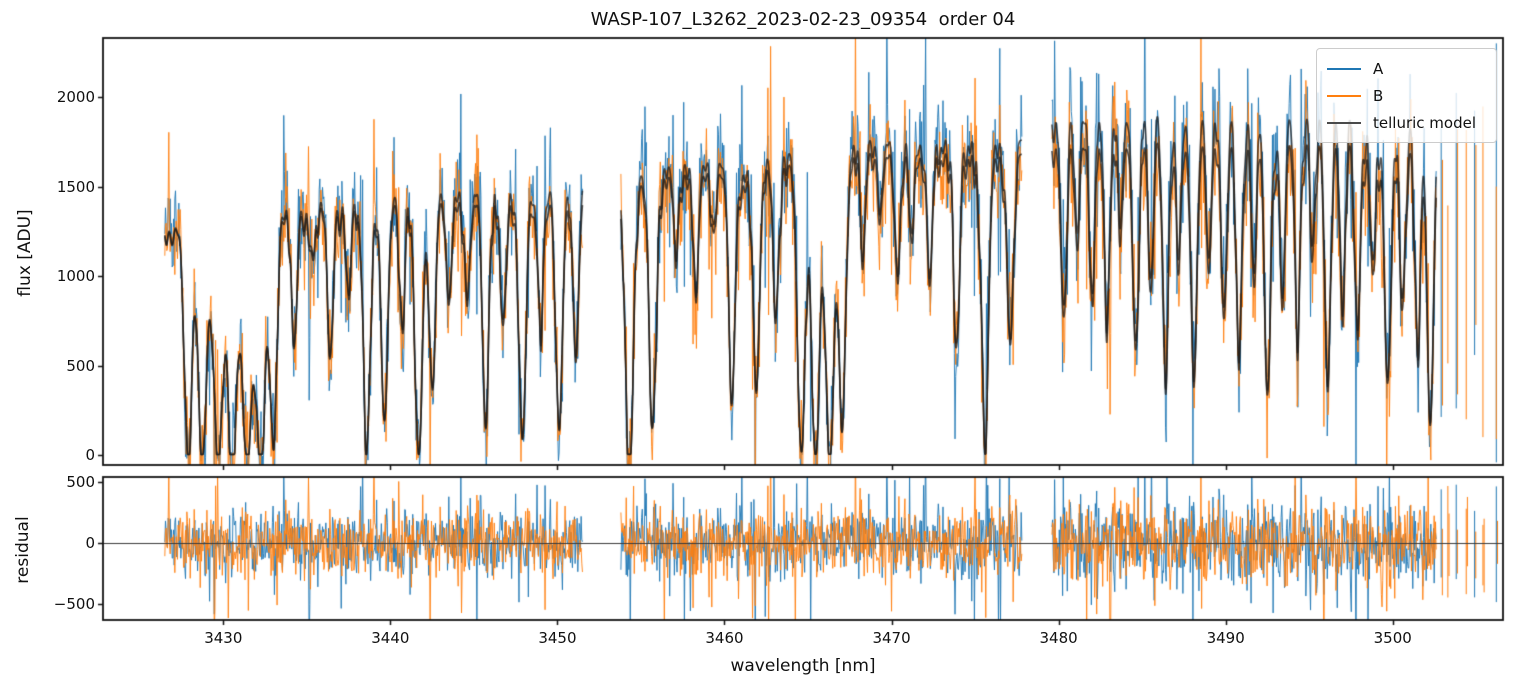  What do you see at coordinates (75, 97) in the screenshot?
I see `flux-tick-label: 2000` at bounding box center [75, 97].